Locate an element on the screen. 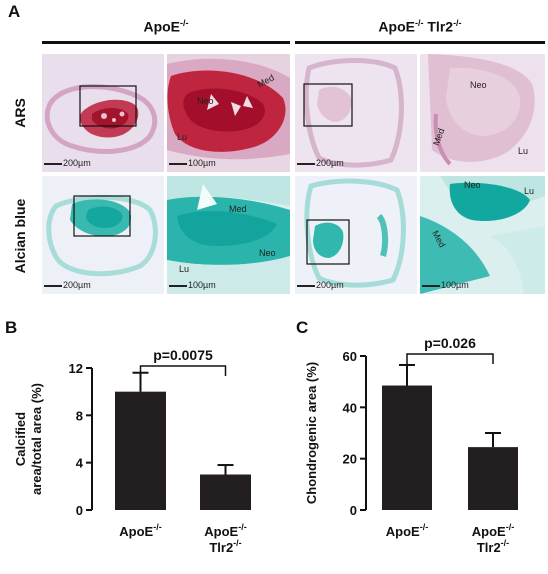 The width and height of the screenshot is (548, 574). y-axis-label-line1: Calcified is located at coordinates (20, 439).